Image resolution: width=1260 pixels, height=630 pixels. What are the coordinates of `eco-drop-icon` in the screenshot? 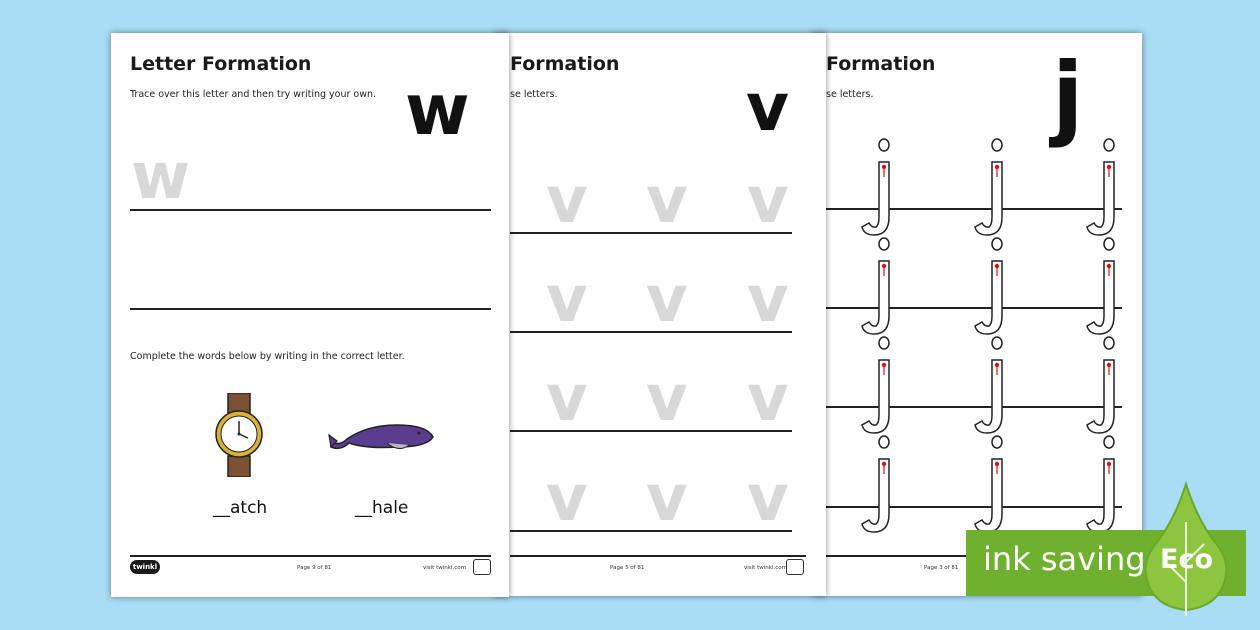 It's located at (1186, 549).